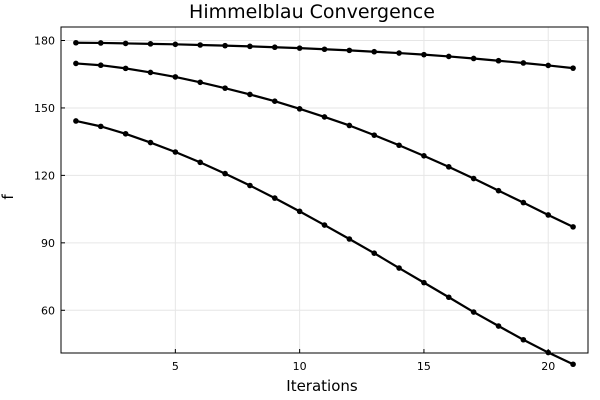 Image resolution: width=600 pixels, height=400 pixels. What do you see at coordinates (44, 108) in the screenshot?
I see `y-tick-label: 150` at bounding box center [44, 108].